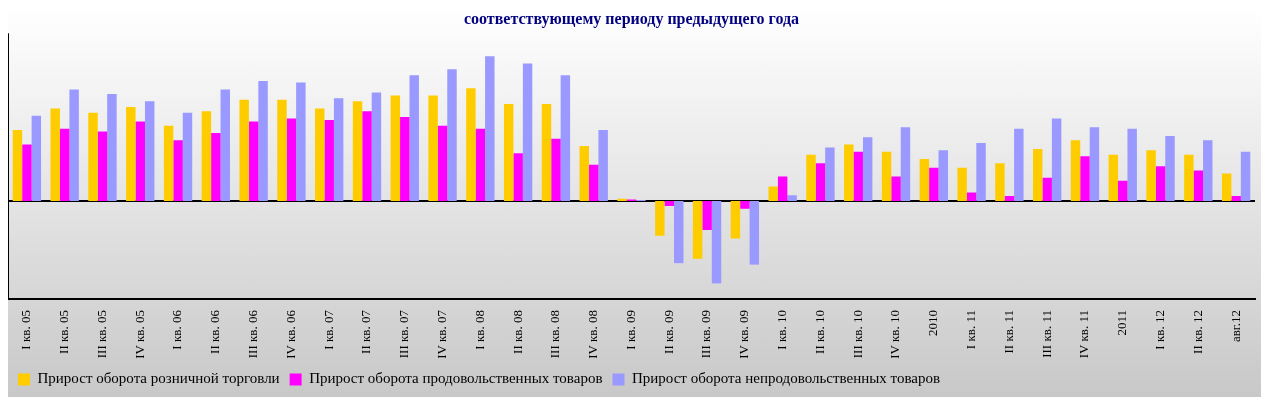 The image size is (1269, 405). Describe the element at coordinates (1197, 332) in the screenshot. I see `x-tick-label: II кв. 12` at that location.